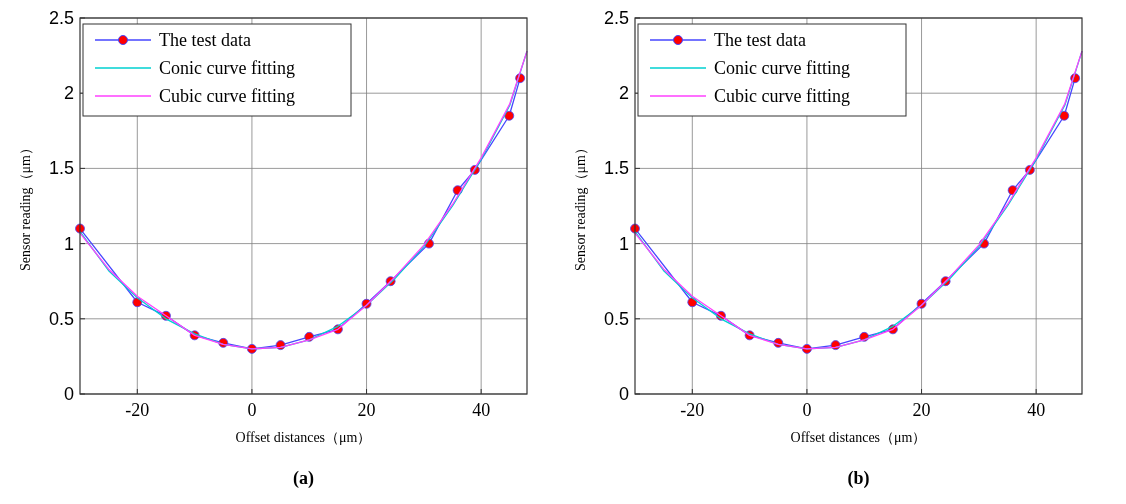  What do you see at coordinates (858, 478) in the screenshot?
I see `text: (b)` at bounding box center [858, 478].